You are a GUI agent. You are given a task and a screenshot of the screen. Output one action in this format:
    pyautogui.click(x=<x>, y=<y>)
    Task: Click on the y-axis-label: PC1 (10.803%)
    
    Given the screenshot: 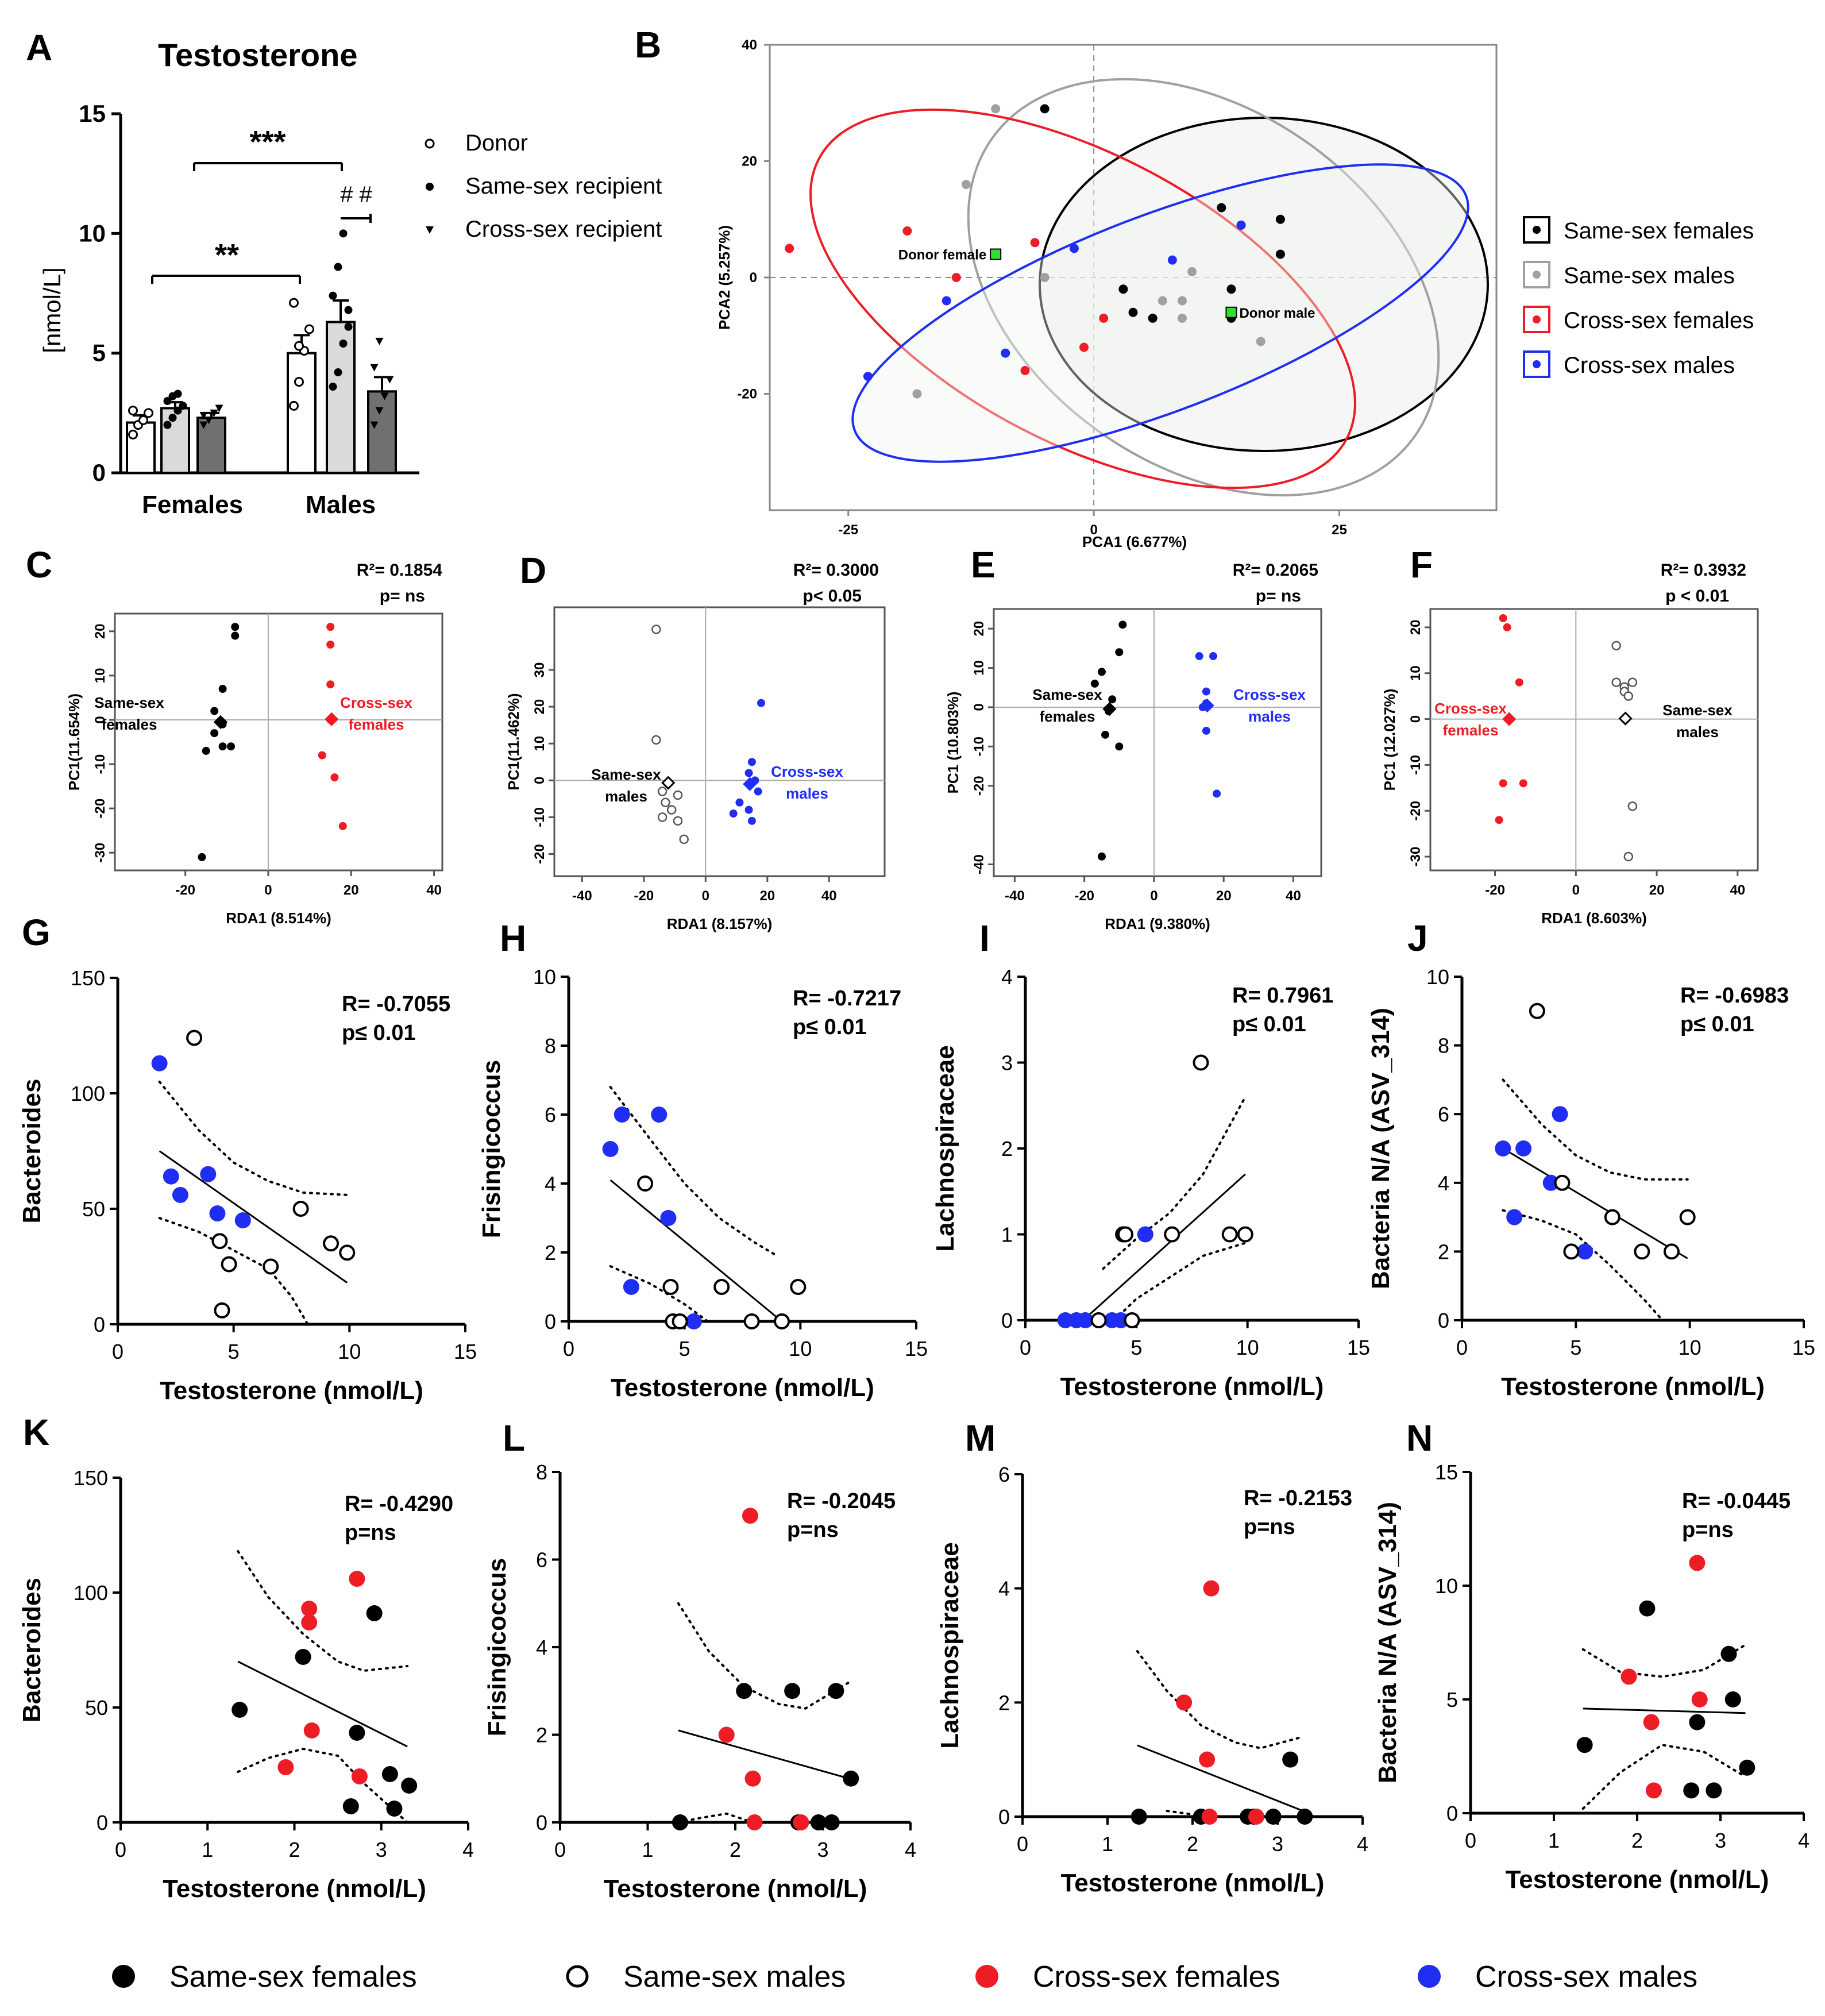 What is the action you would take?
    pyautogui.click(x=953, y=743)
    